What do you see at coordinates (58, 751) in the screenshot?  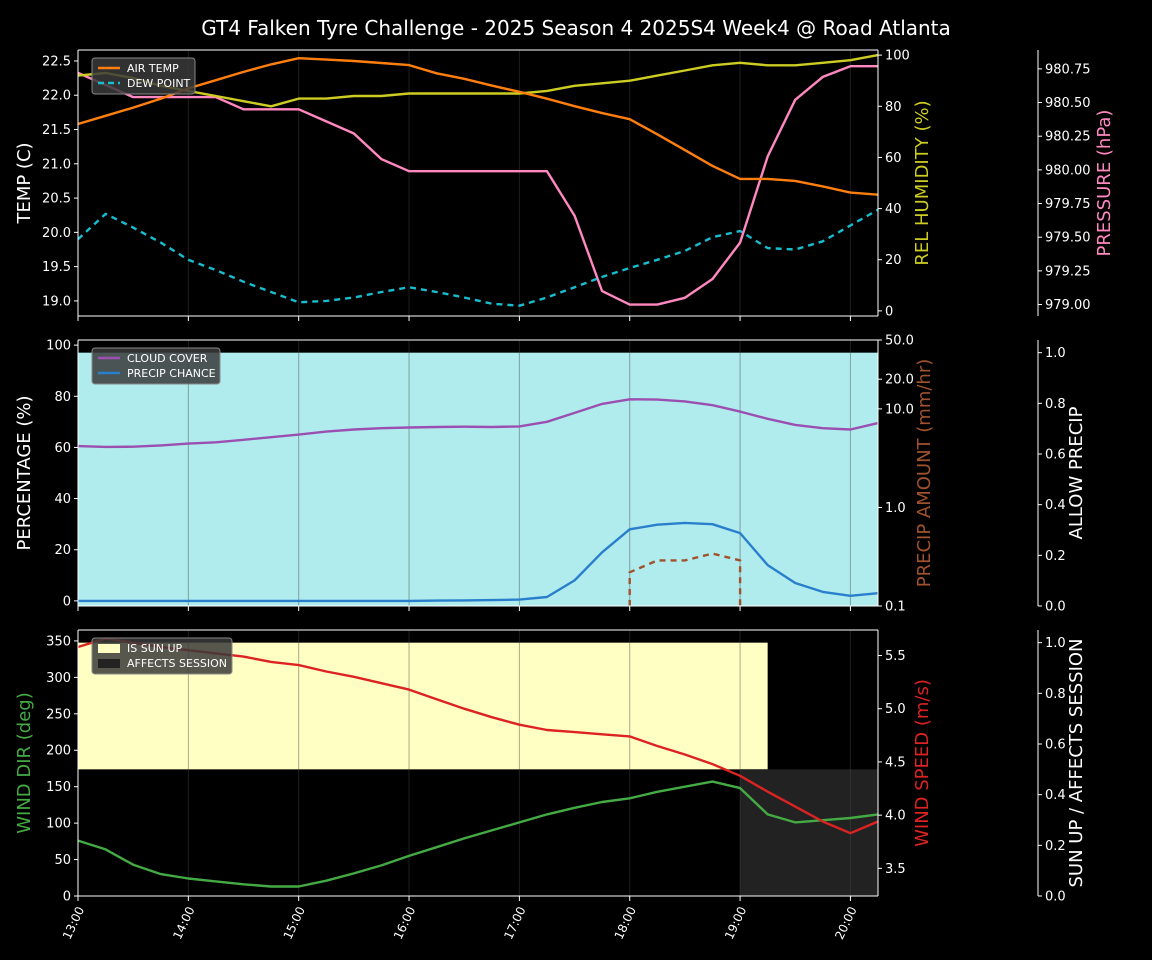 I see `left-tick-label: 200` at bounding box center [58, 751].